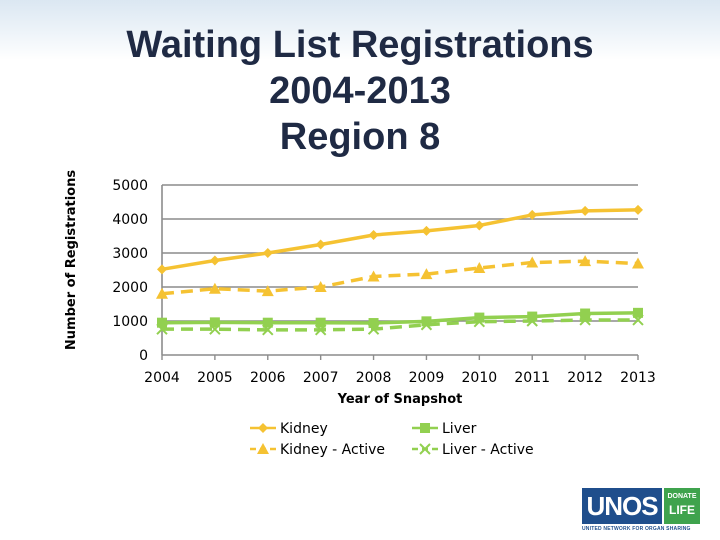  Describe the element at coordinates (374, 378) in the screenshot. I see `x-tick-label: 2008` at that location.